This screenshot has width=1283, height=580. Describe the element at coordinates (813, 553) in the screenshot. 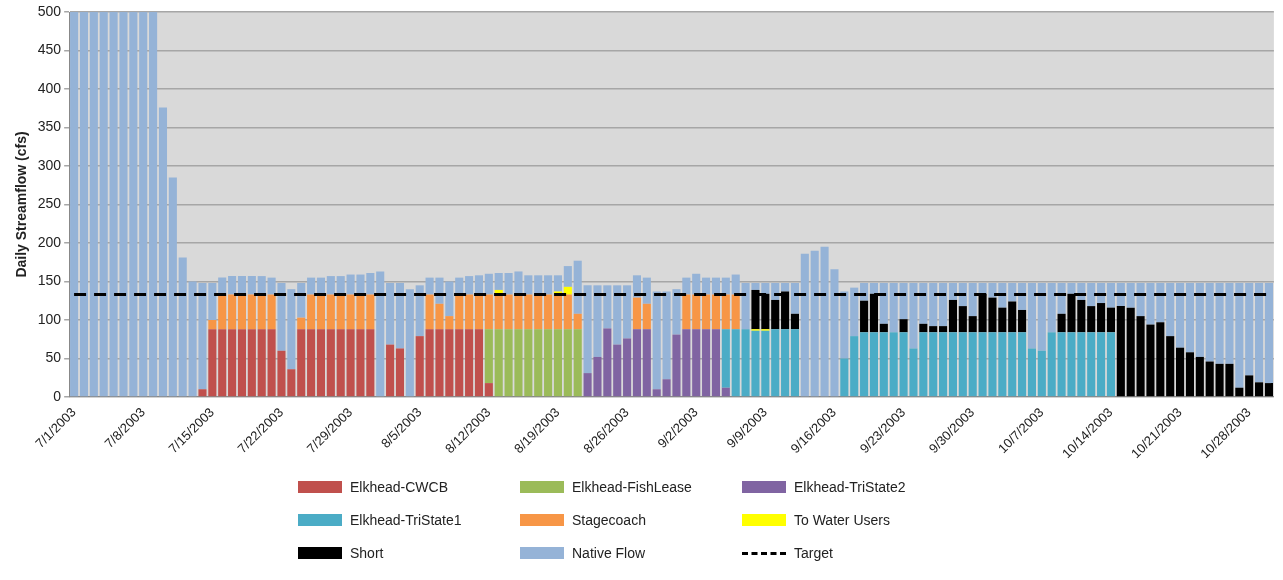

I see `legend-label: Target` at that location.